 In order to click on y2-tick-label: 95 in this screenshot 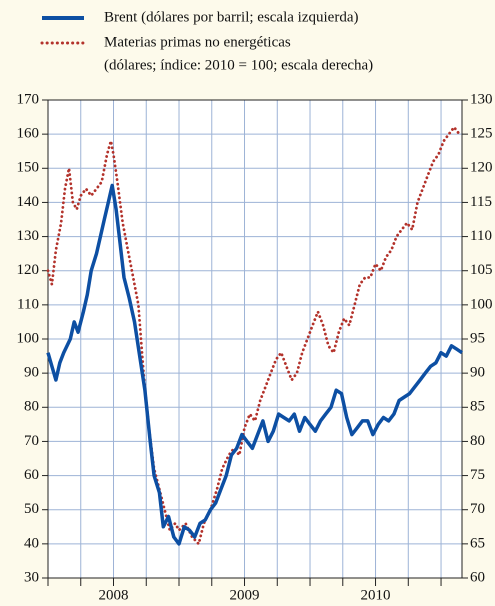, I will do `click(477, 338)`.